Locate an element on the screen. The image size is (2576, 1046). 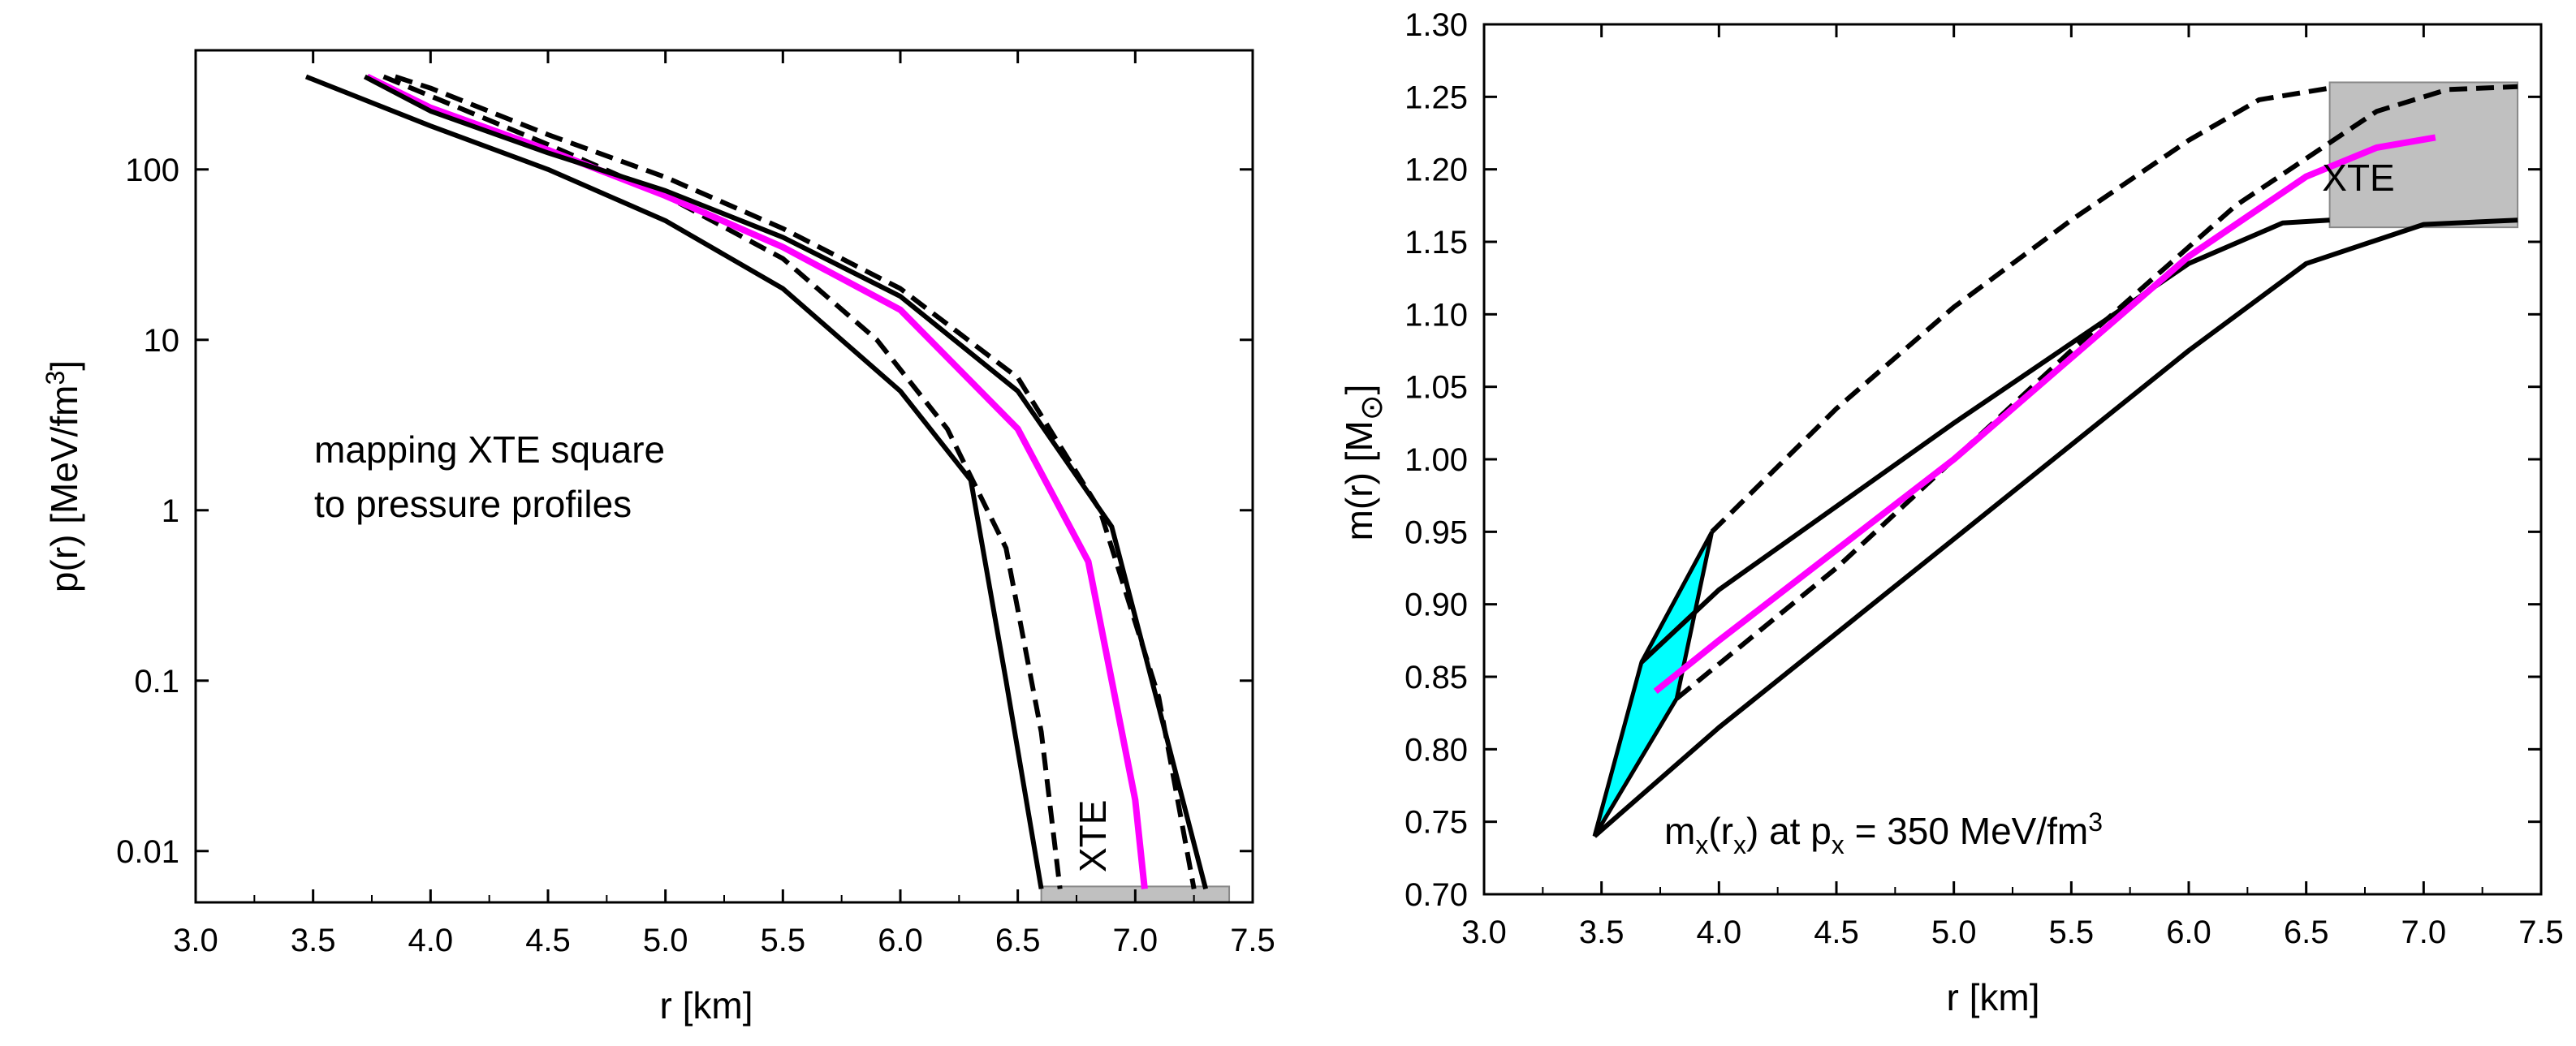
left-x-tick-label: 5.0 is located at coordinates (665, 940).